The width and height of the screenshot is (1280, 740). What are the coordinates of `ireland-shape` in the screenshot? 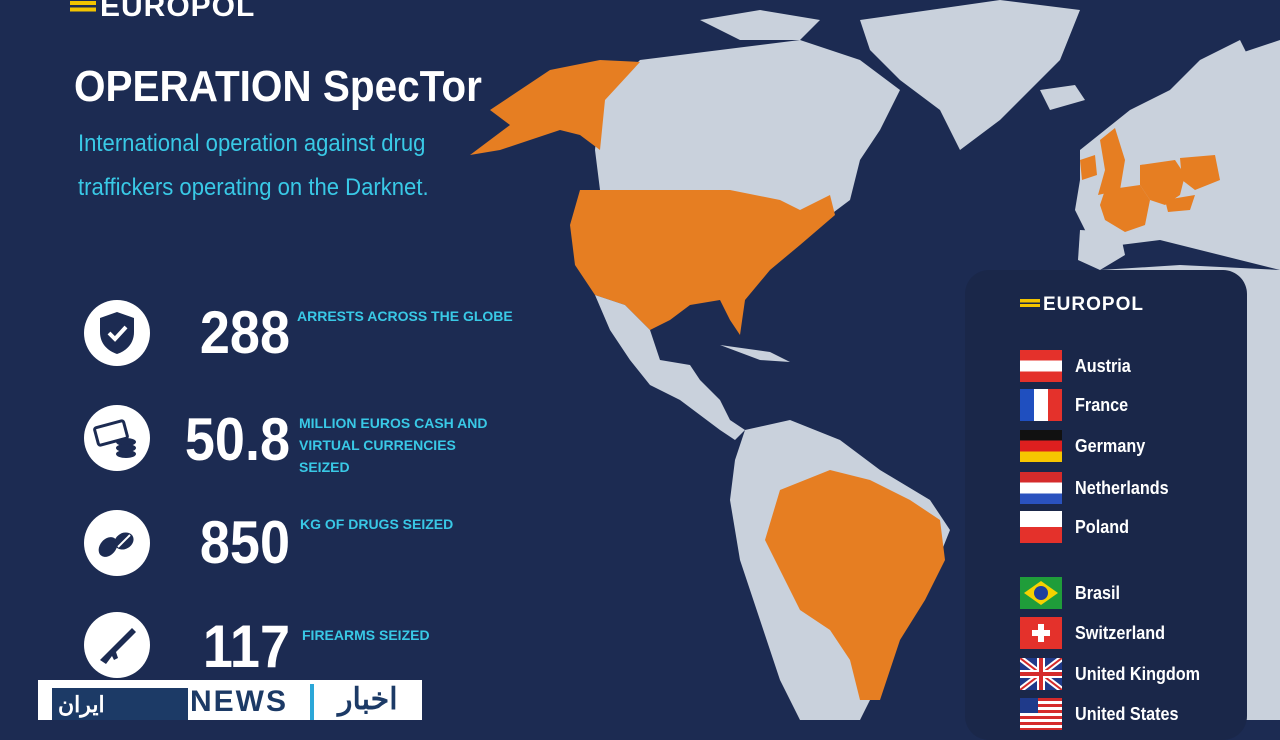 It's located at (1088, 167).